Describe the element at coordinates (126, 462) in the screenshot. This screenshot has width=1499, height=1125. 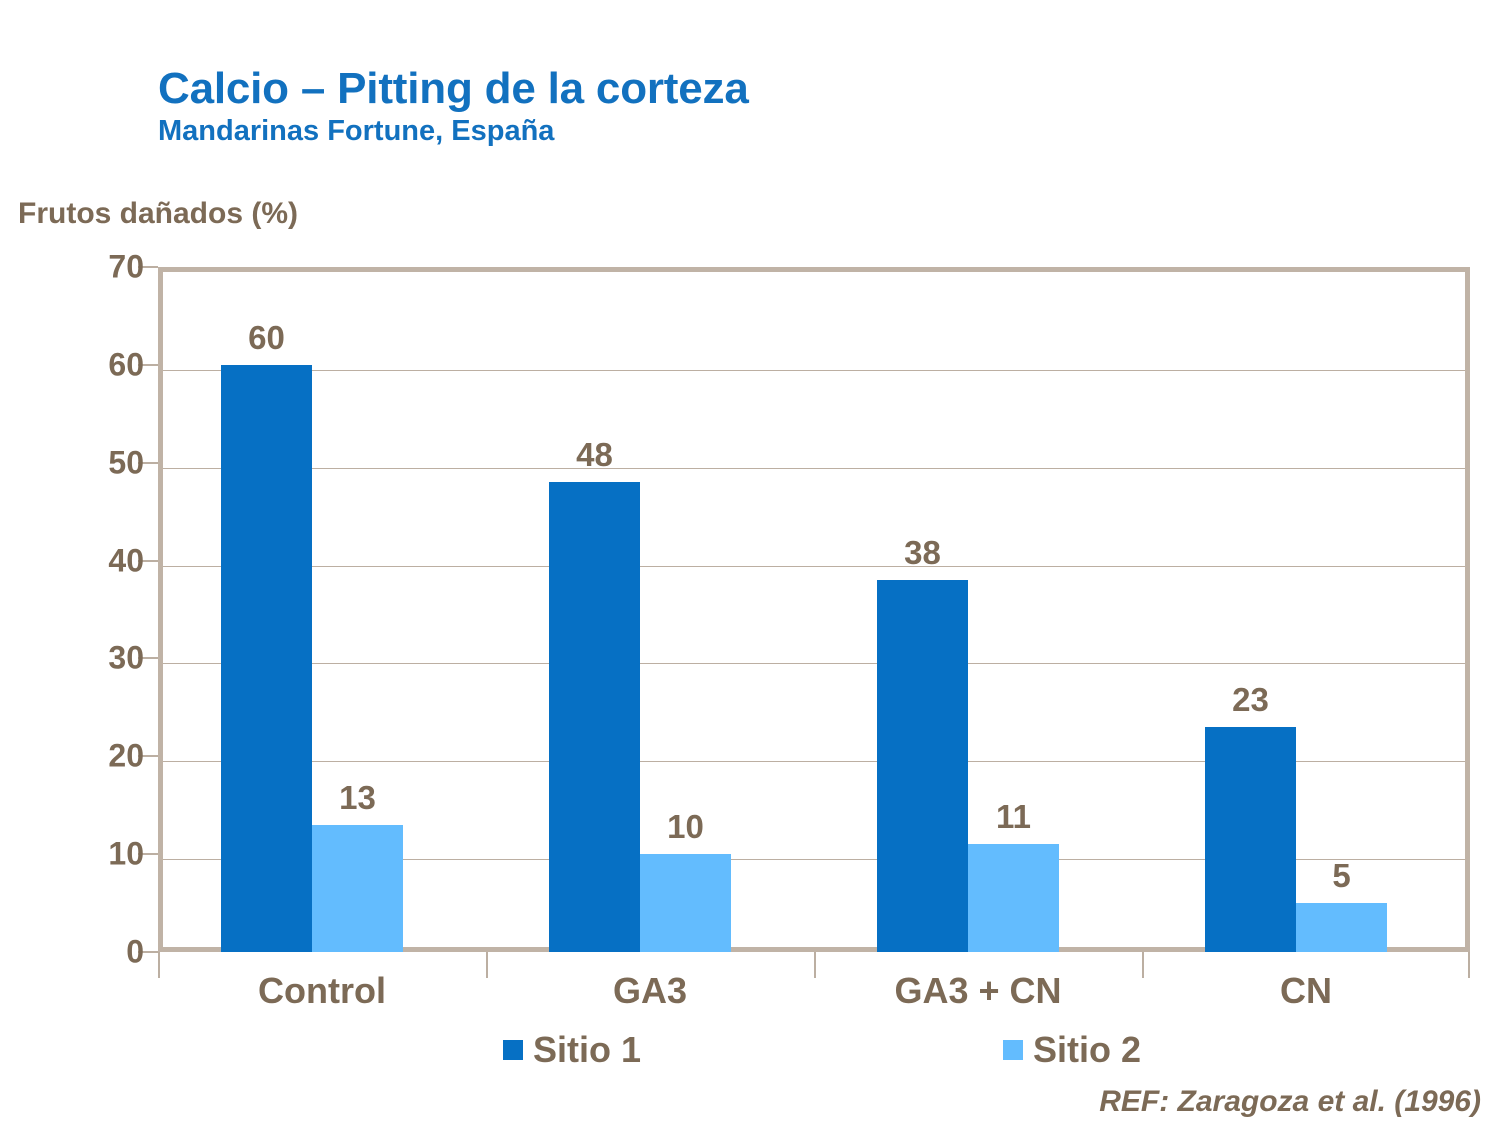
I see `y-axis-tick-label: 50` at that location.